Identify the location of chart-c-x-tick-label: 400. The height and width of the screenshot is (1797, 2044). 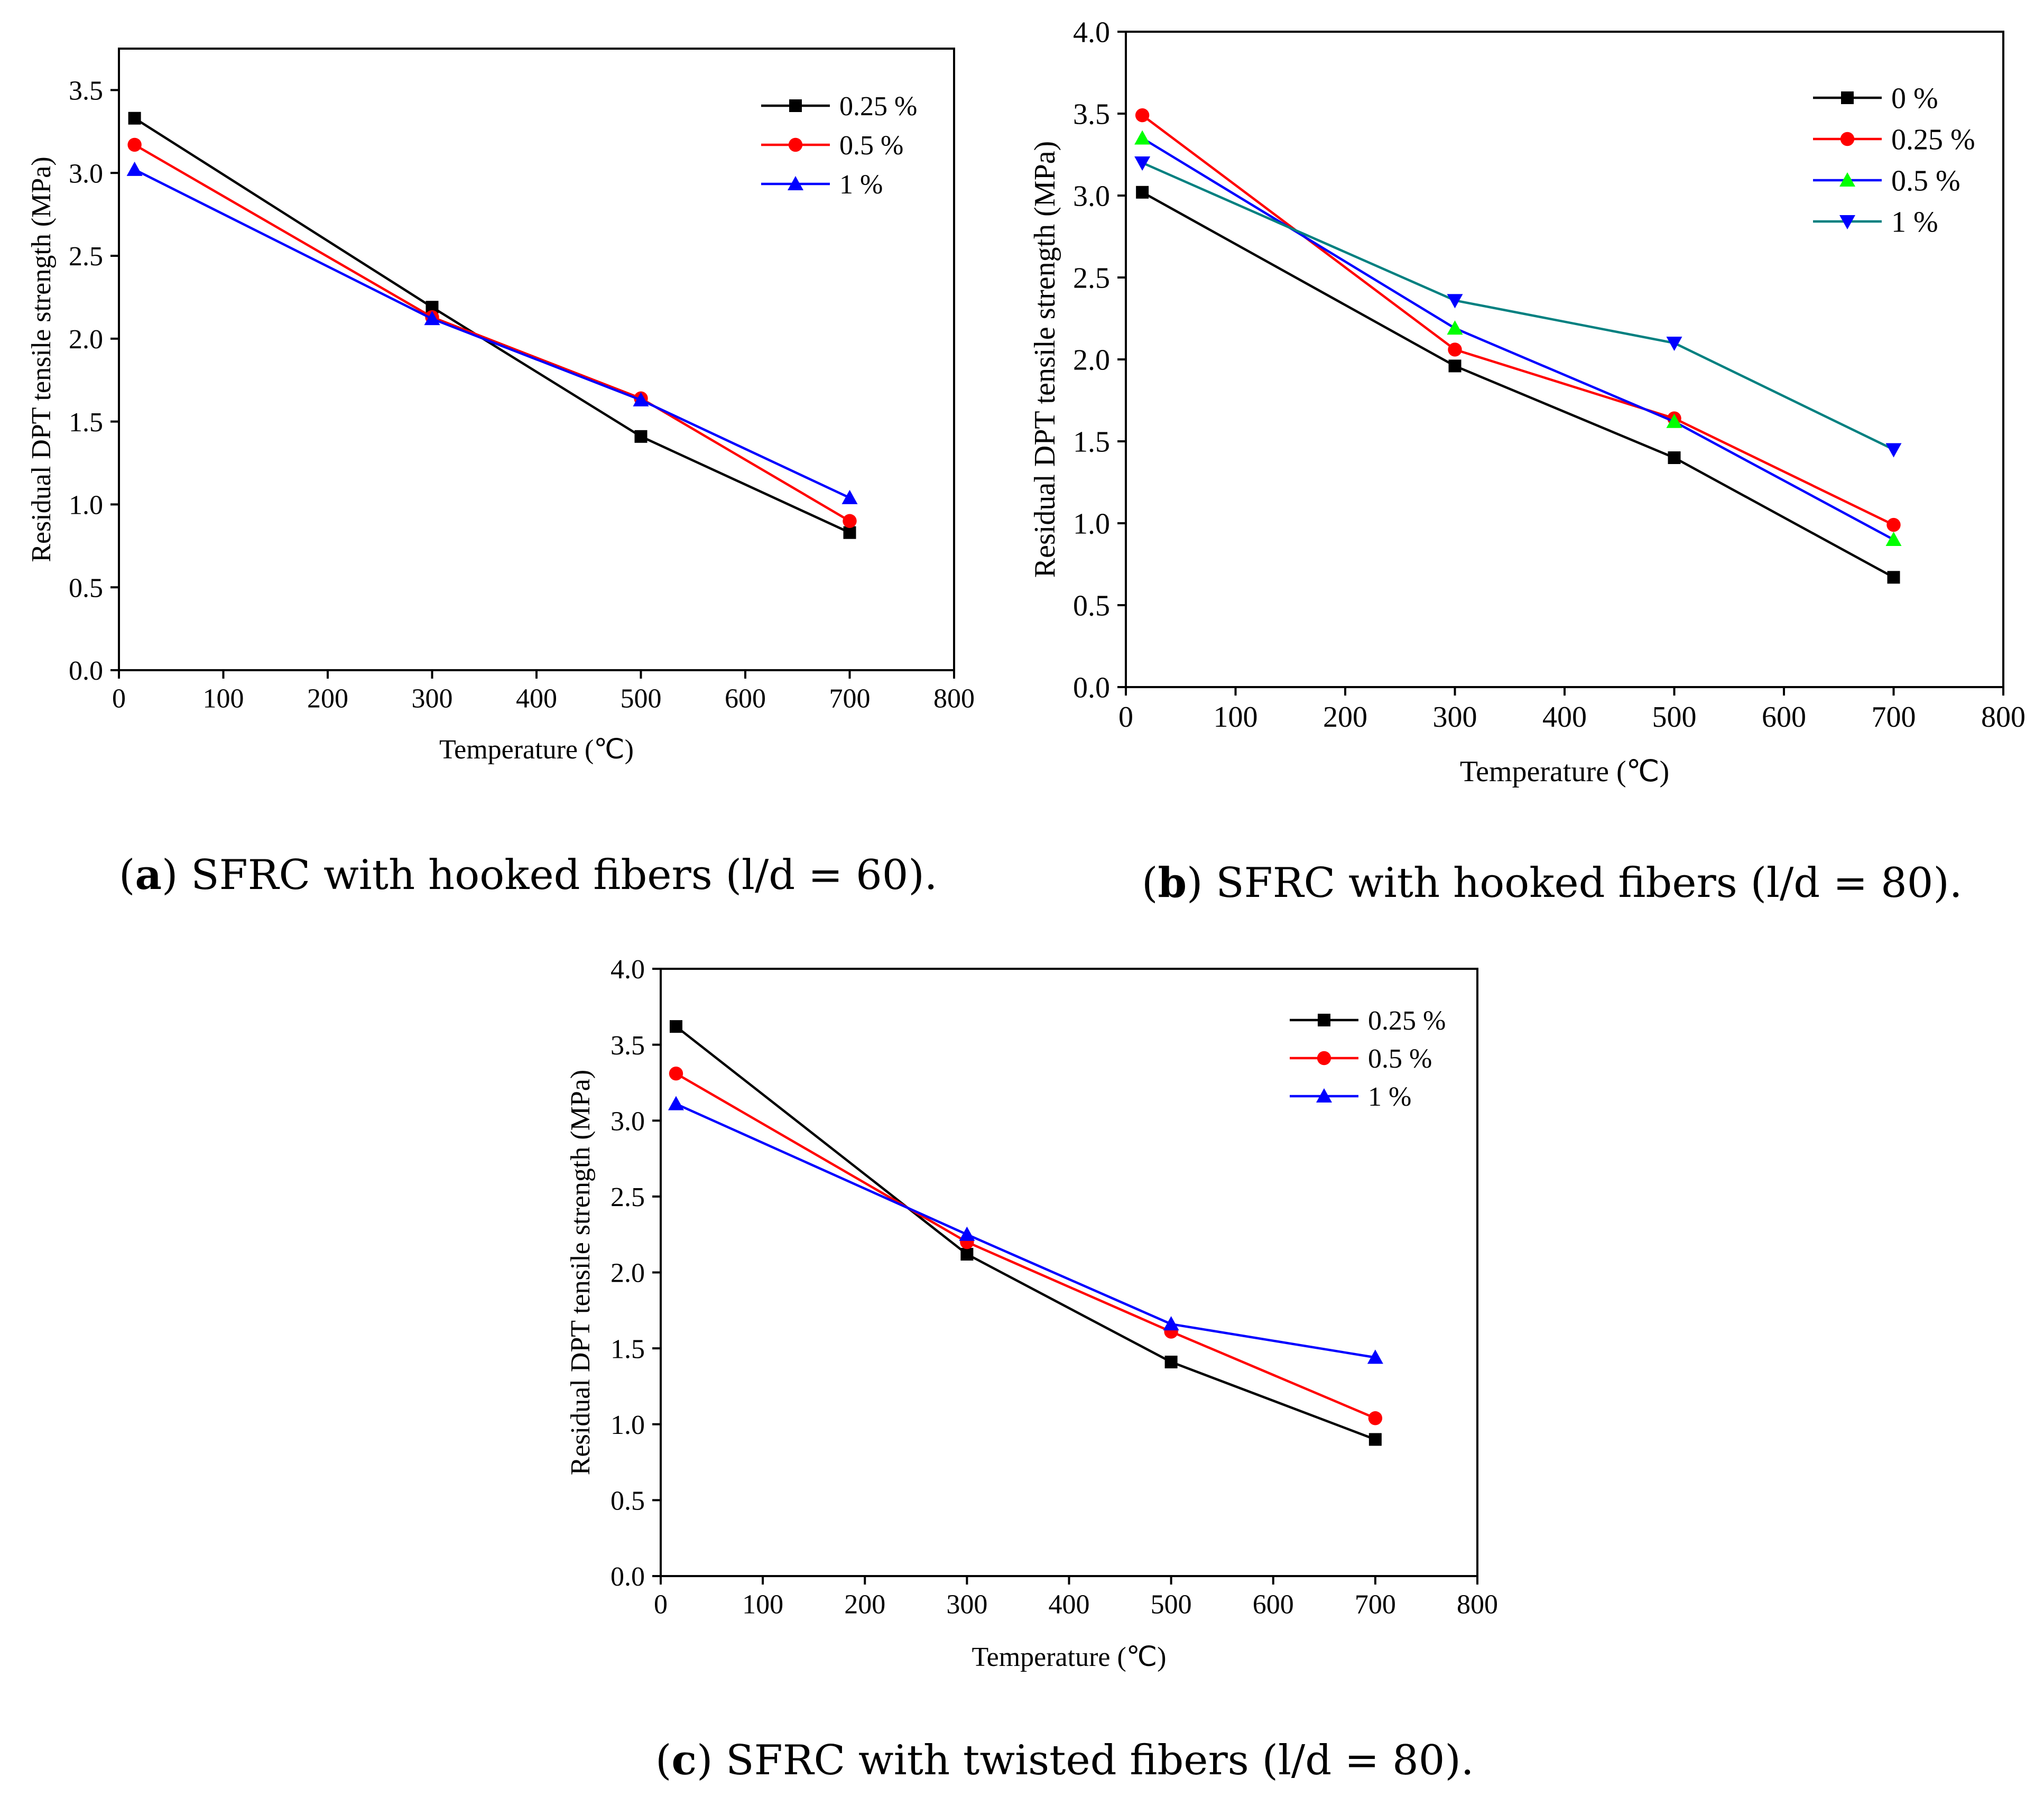
(1069, 1605).